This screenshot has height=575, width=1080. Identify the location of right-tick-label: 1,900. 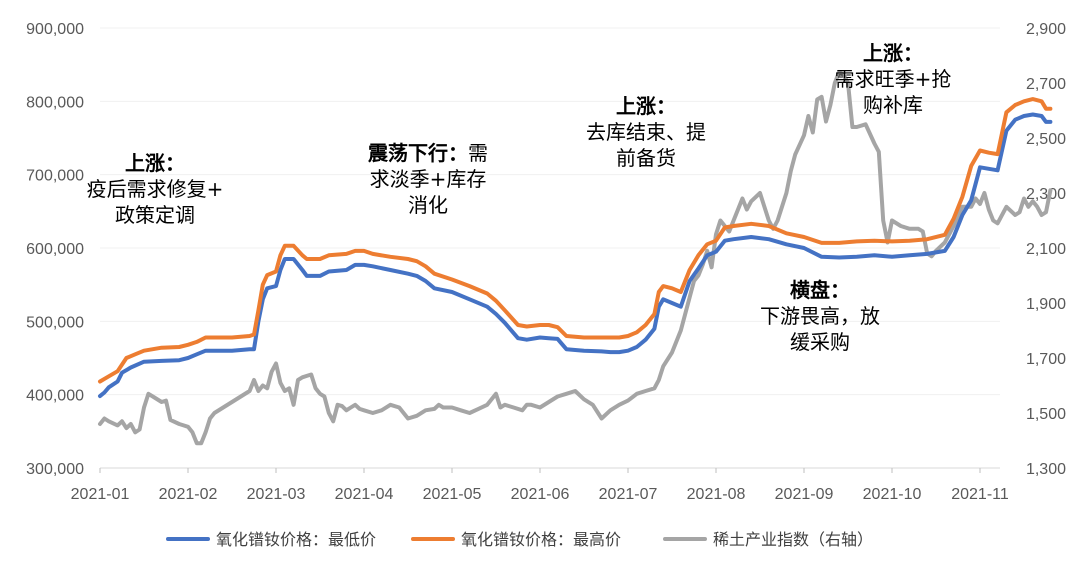
(1046, 304).